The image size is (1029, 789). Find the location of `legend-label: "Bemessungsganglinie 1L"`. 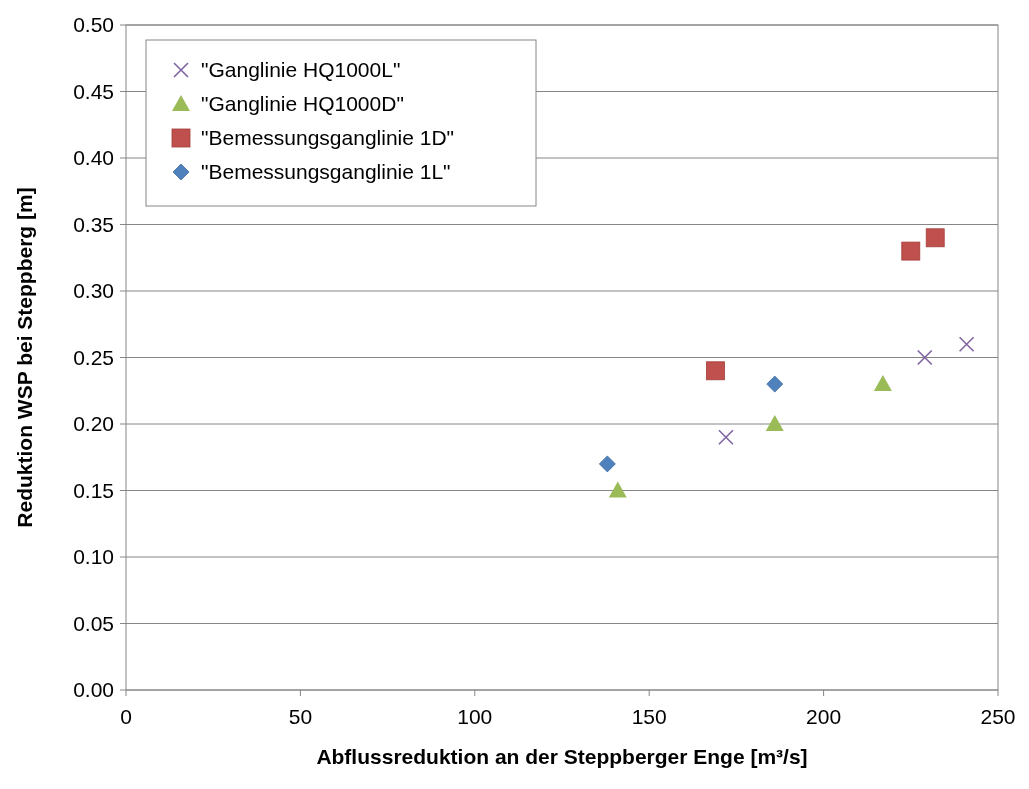

legend-label: "Bemessungsganglinie 1L" is located at coordinates (326, 172).